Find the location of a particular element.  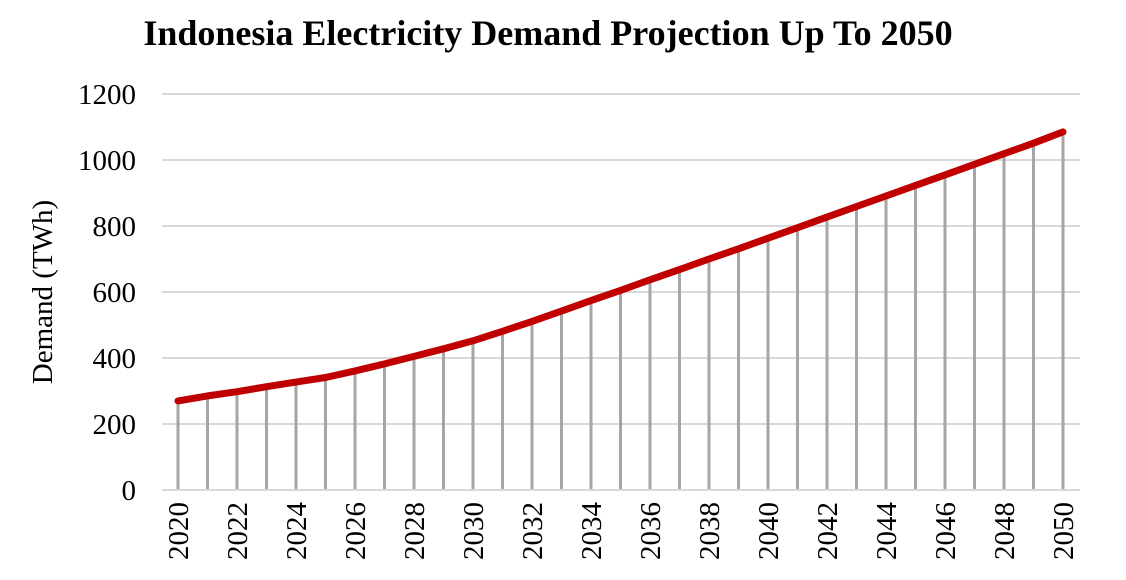

y-tick-label: 1200 is located at coordinates (107, 95).